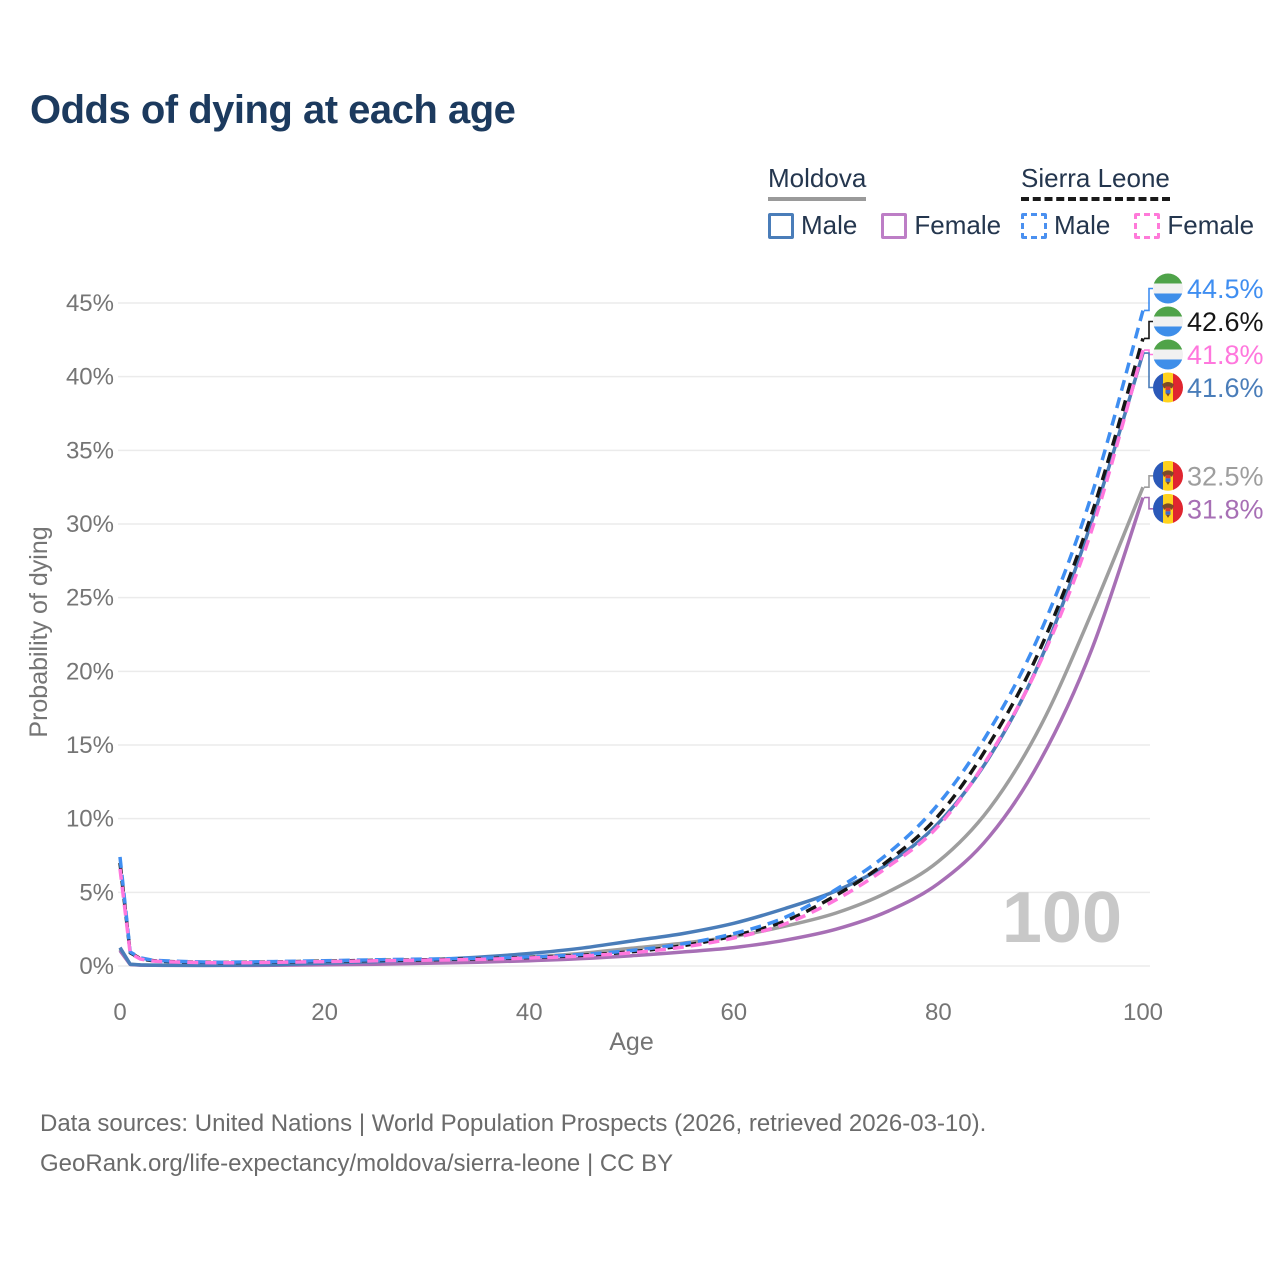 Image resolution: width=1280 pixels, height=1280 pixels. Describe the element at coordinates (1082, 225) in the screenshot. I see `legend-label-sierra-leone-male: Male` at that location.